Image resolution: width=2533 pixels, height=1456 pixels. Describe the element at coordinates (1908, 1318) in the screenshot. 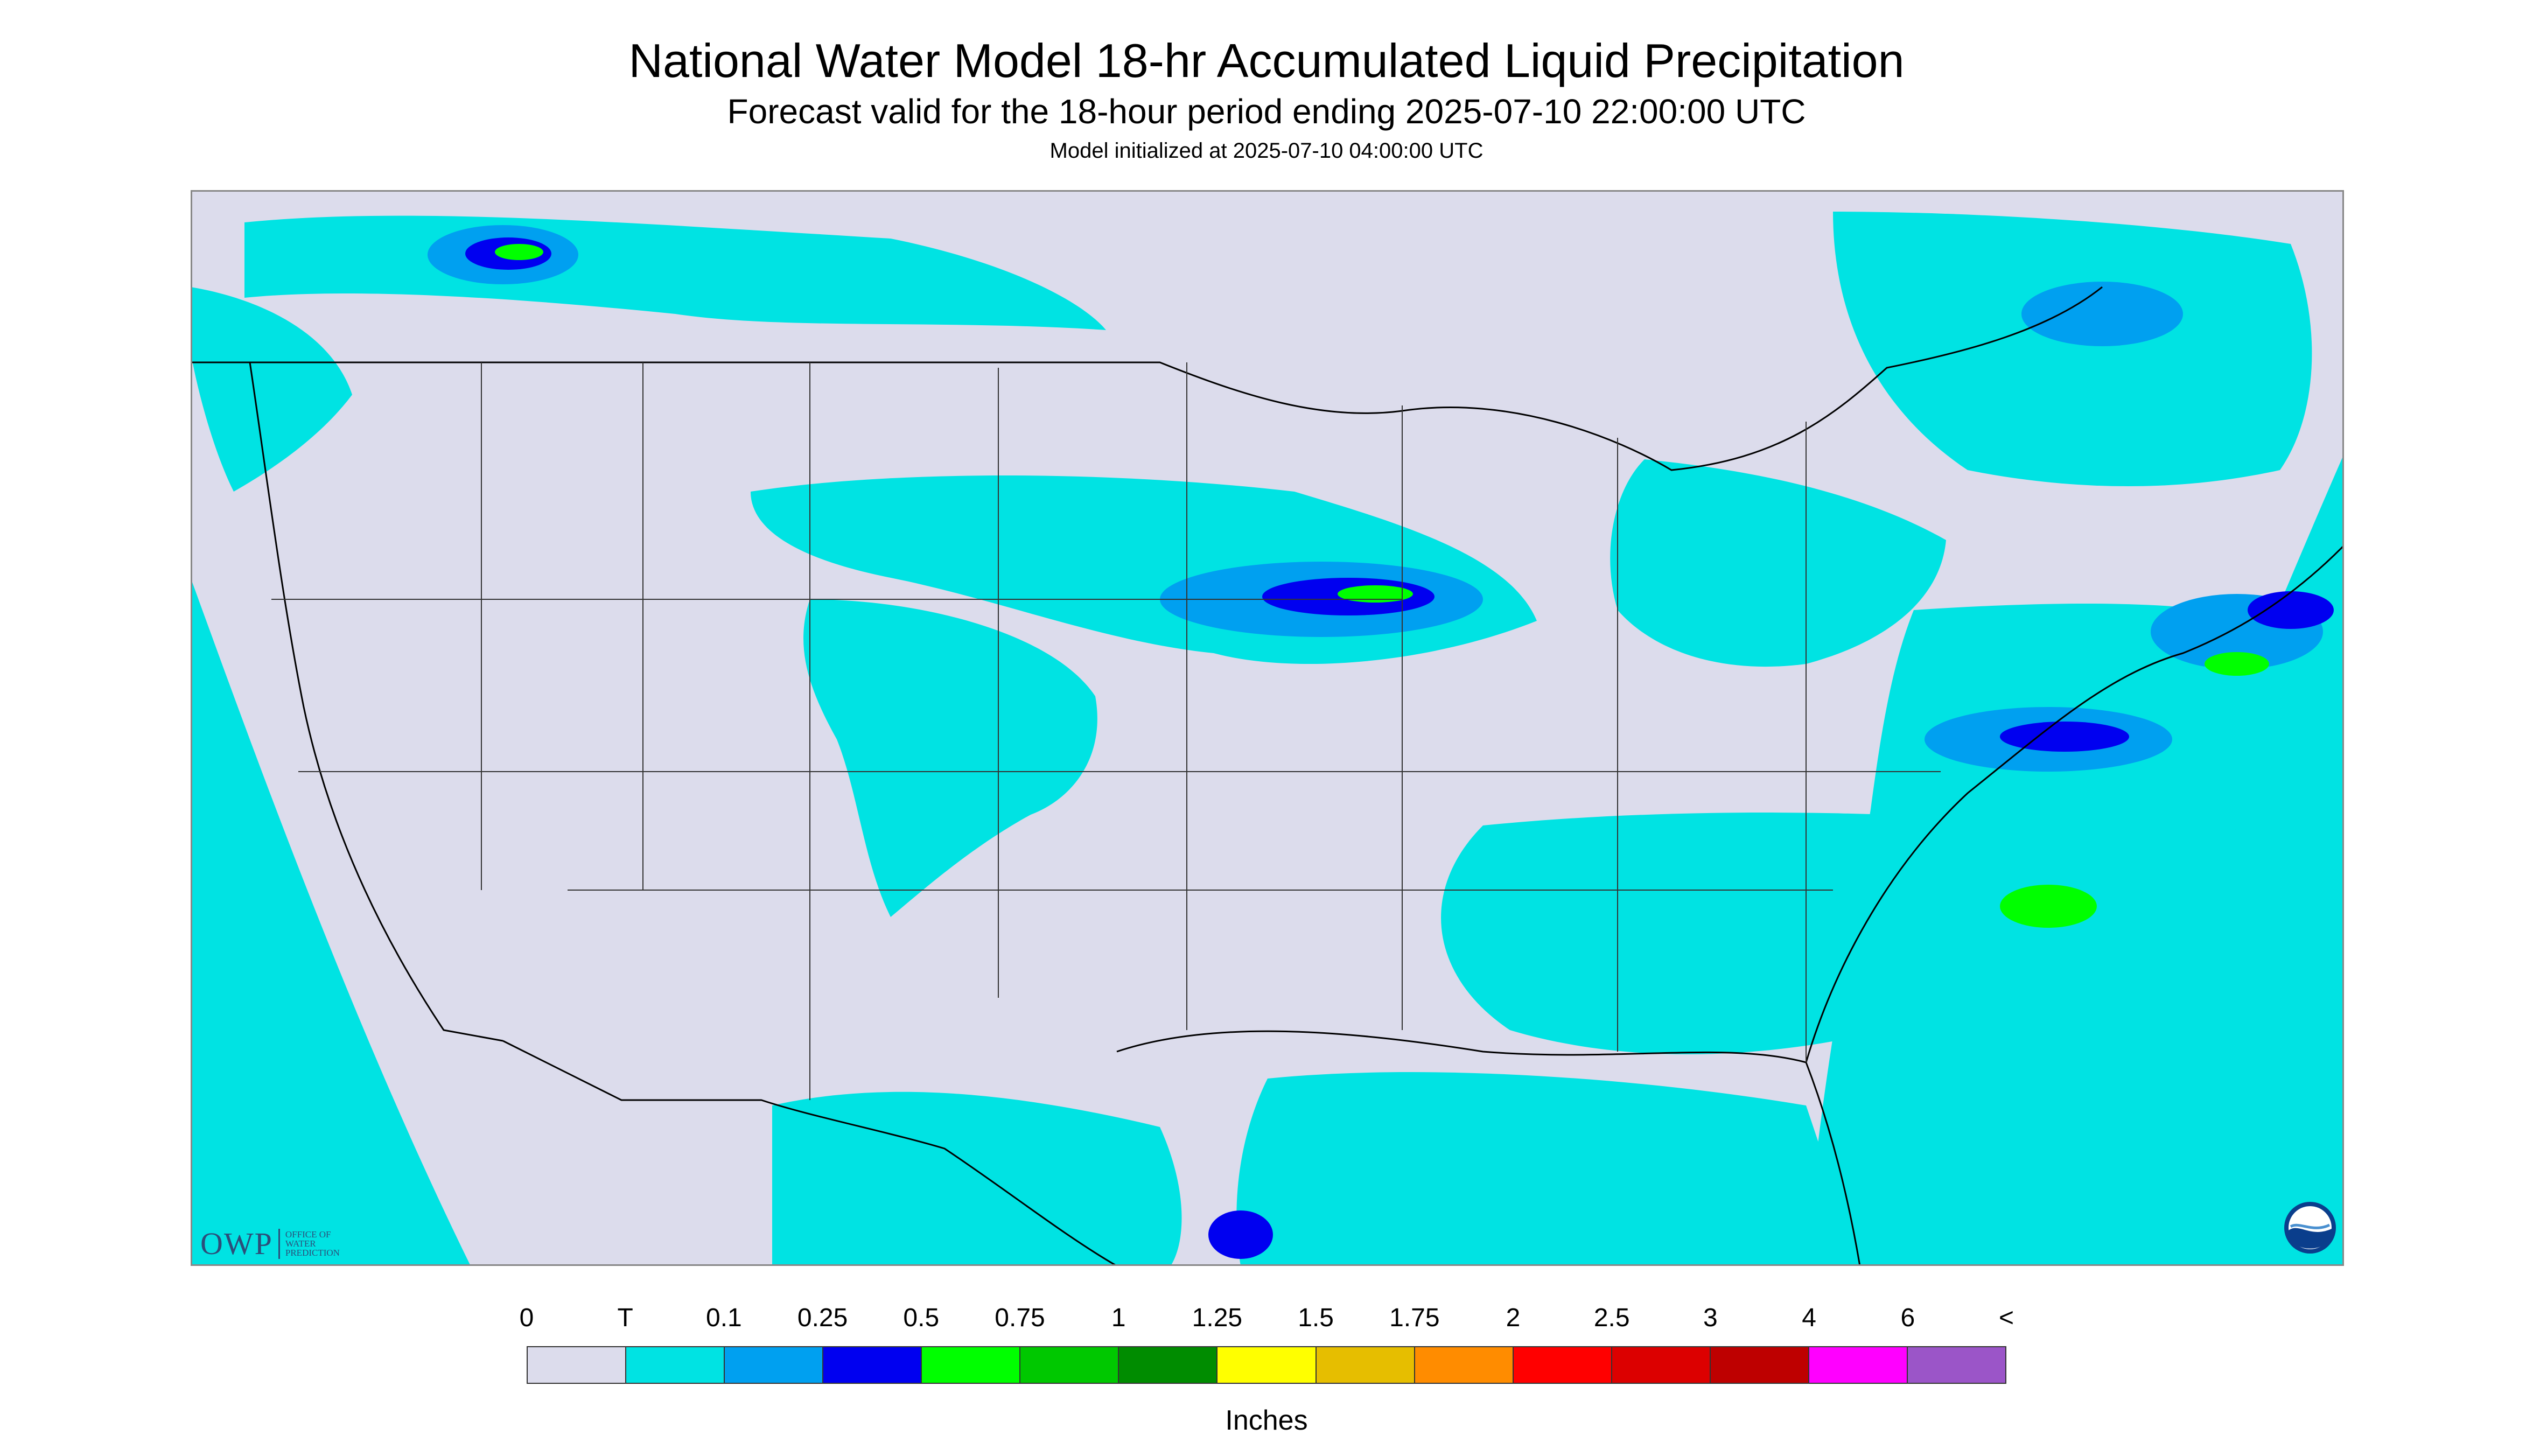

I see `legend-tick-label: 6` at that location.